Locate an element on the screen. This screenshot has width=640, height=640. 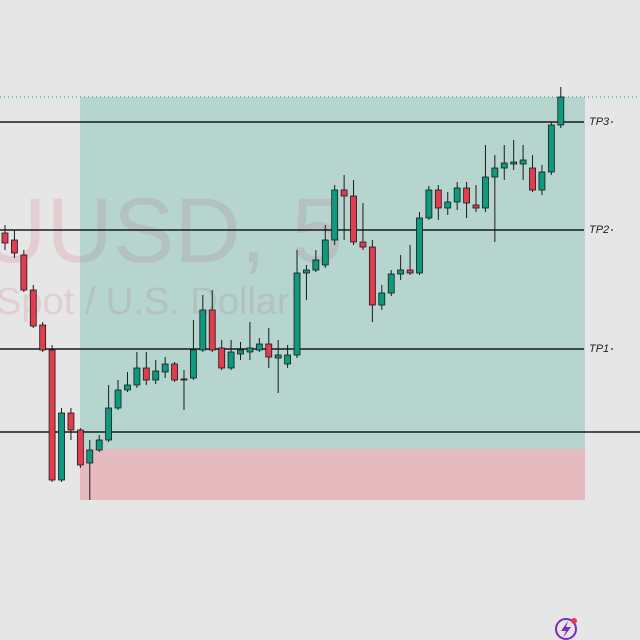
level-label: TP3 is located at coordinates (599, 122).